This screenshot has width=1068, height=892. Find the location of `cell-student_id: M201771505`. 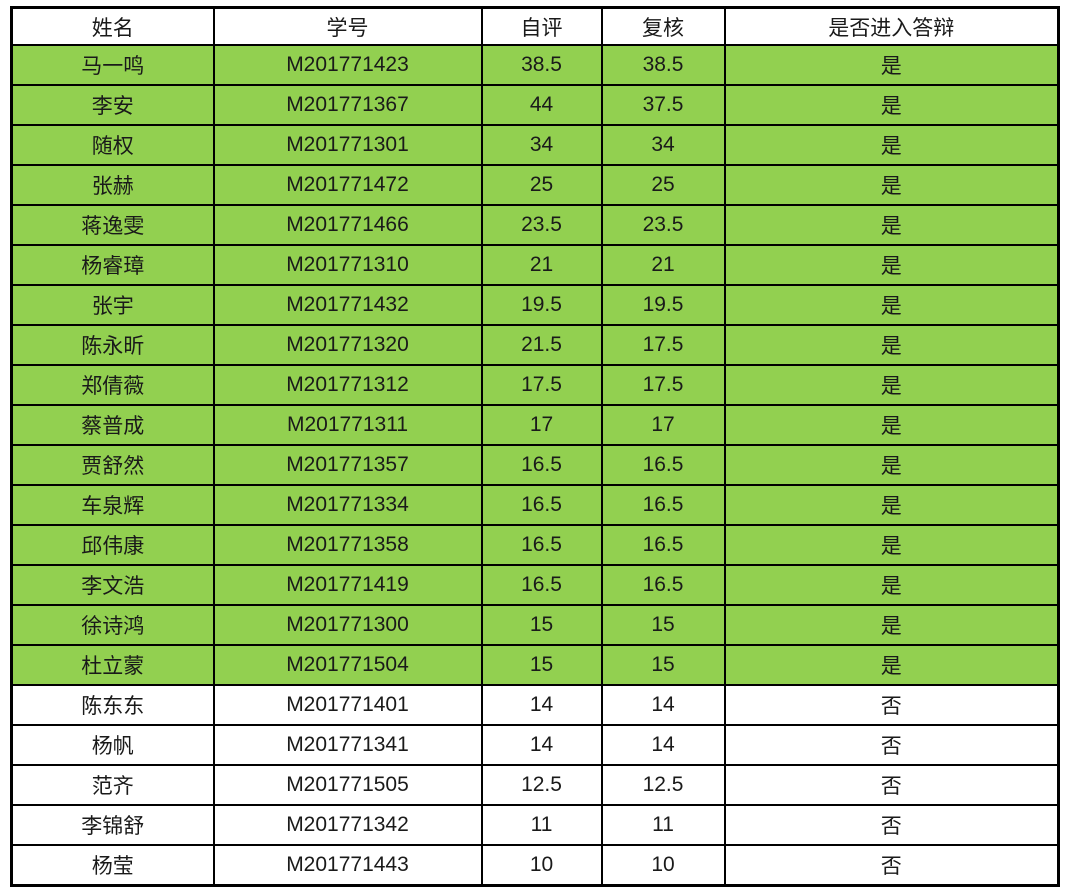

cell-student_id: M201771505 is located at coordinates (347, 785).